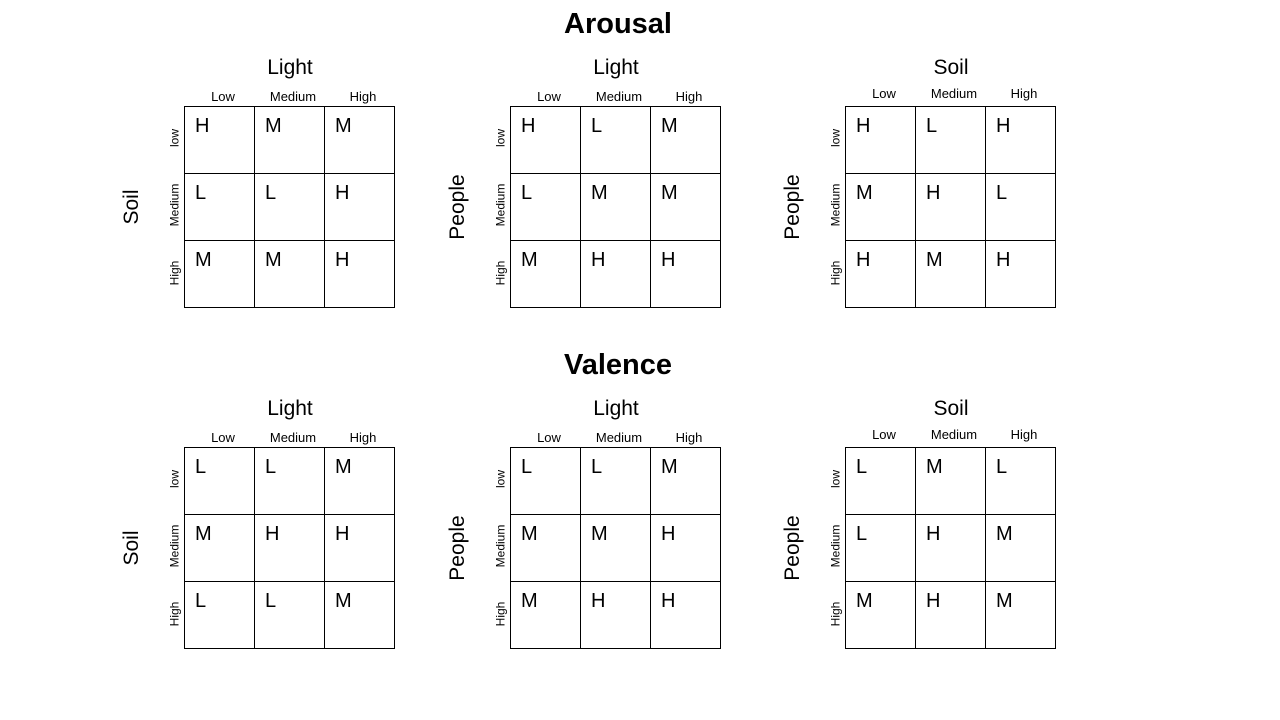 The height and width of the screenshot is (720, 1280). I want to click on matrix-table: H L M L M M M H H, so click(615, 207).